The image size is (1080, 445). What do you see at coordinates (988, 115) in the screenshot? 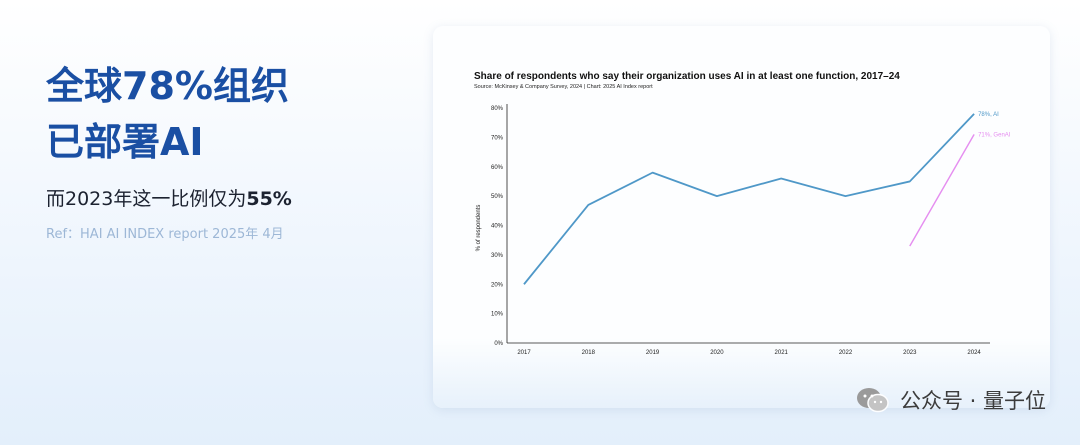
I see `series-end-label-ai: 78%, AI` at bounding box center [988, 115].